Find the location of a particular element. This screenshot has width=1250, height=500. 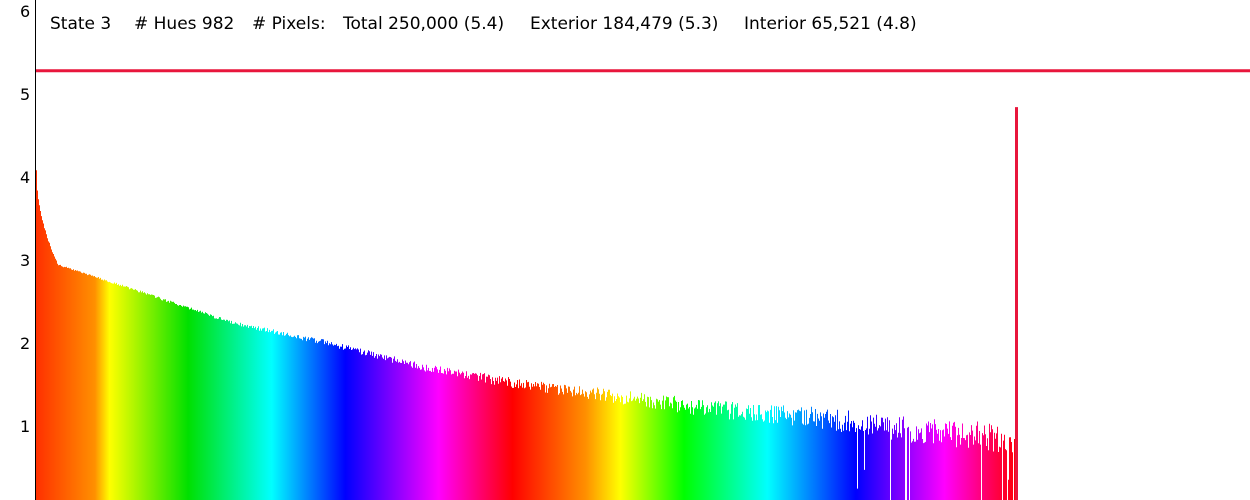

y-tick-label-6: 6 is located at coordinates (25, 11).